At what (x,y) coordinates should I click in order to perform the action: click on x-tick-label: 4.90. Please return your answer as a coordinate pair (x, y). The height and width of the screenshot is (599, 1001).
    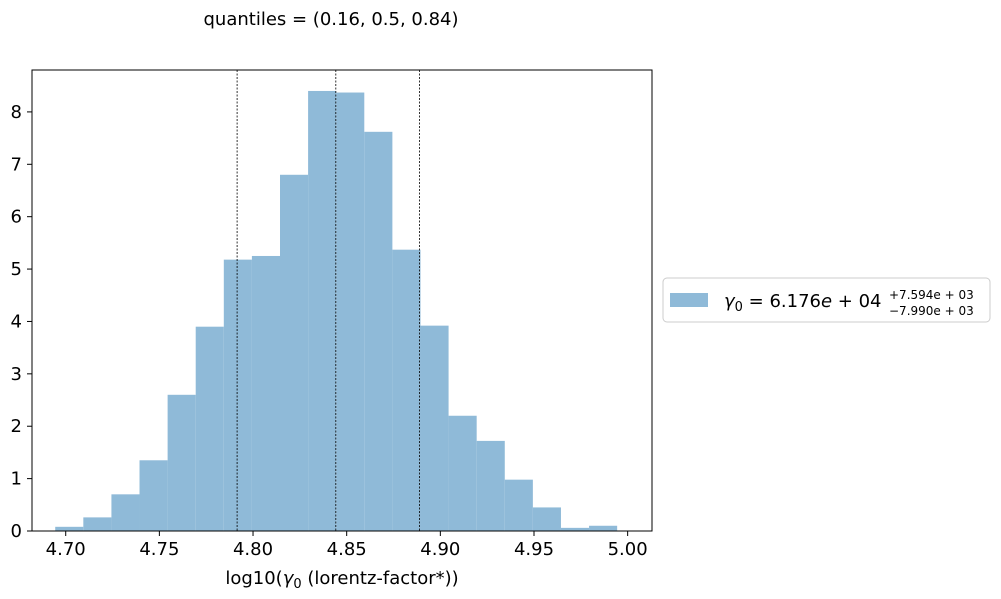
    Looking at the image, I should click on (440, 549).